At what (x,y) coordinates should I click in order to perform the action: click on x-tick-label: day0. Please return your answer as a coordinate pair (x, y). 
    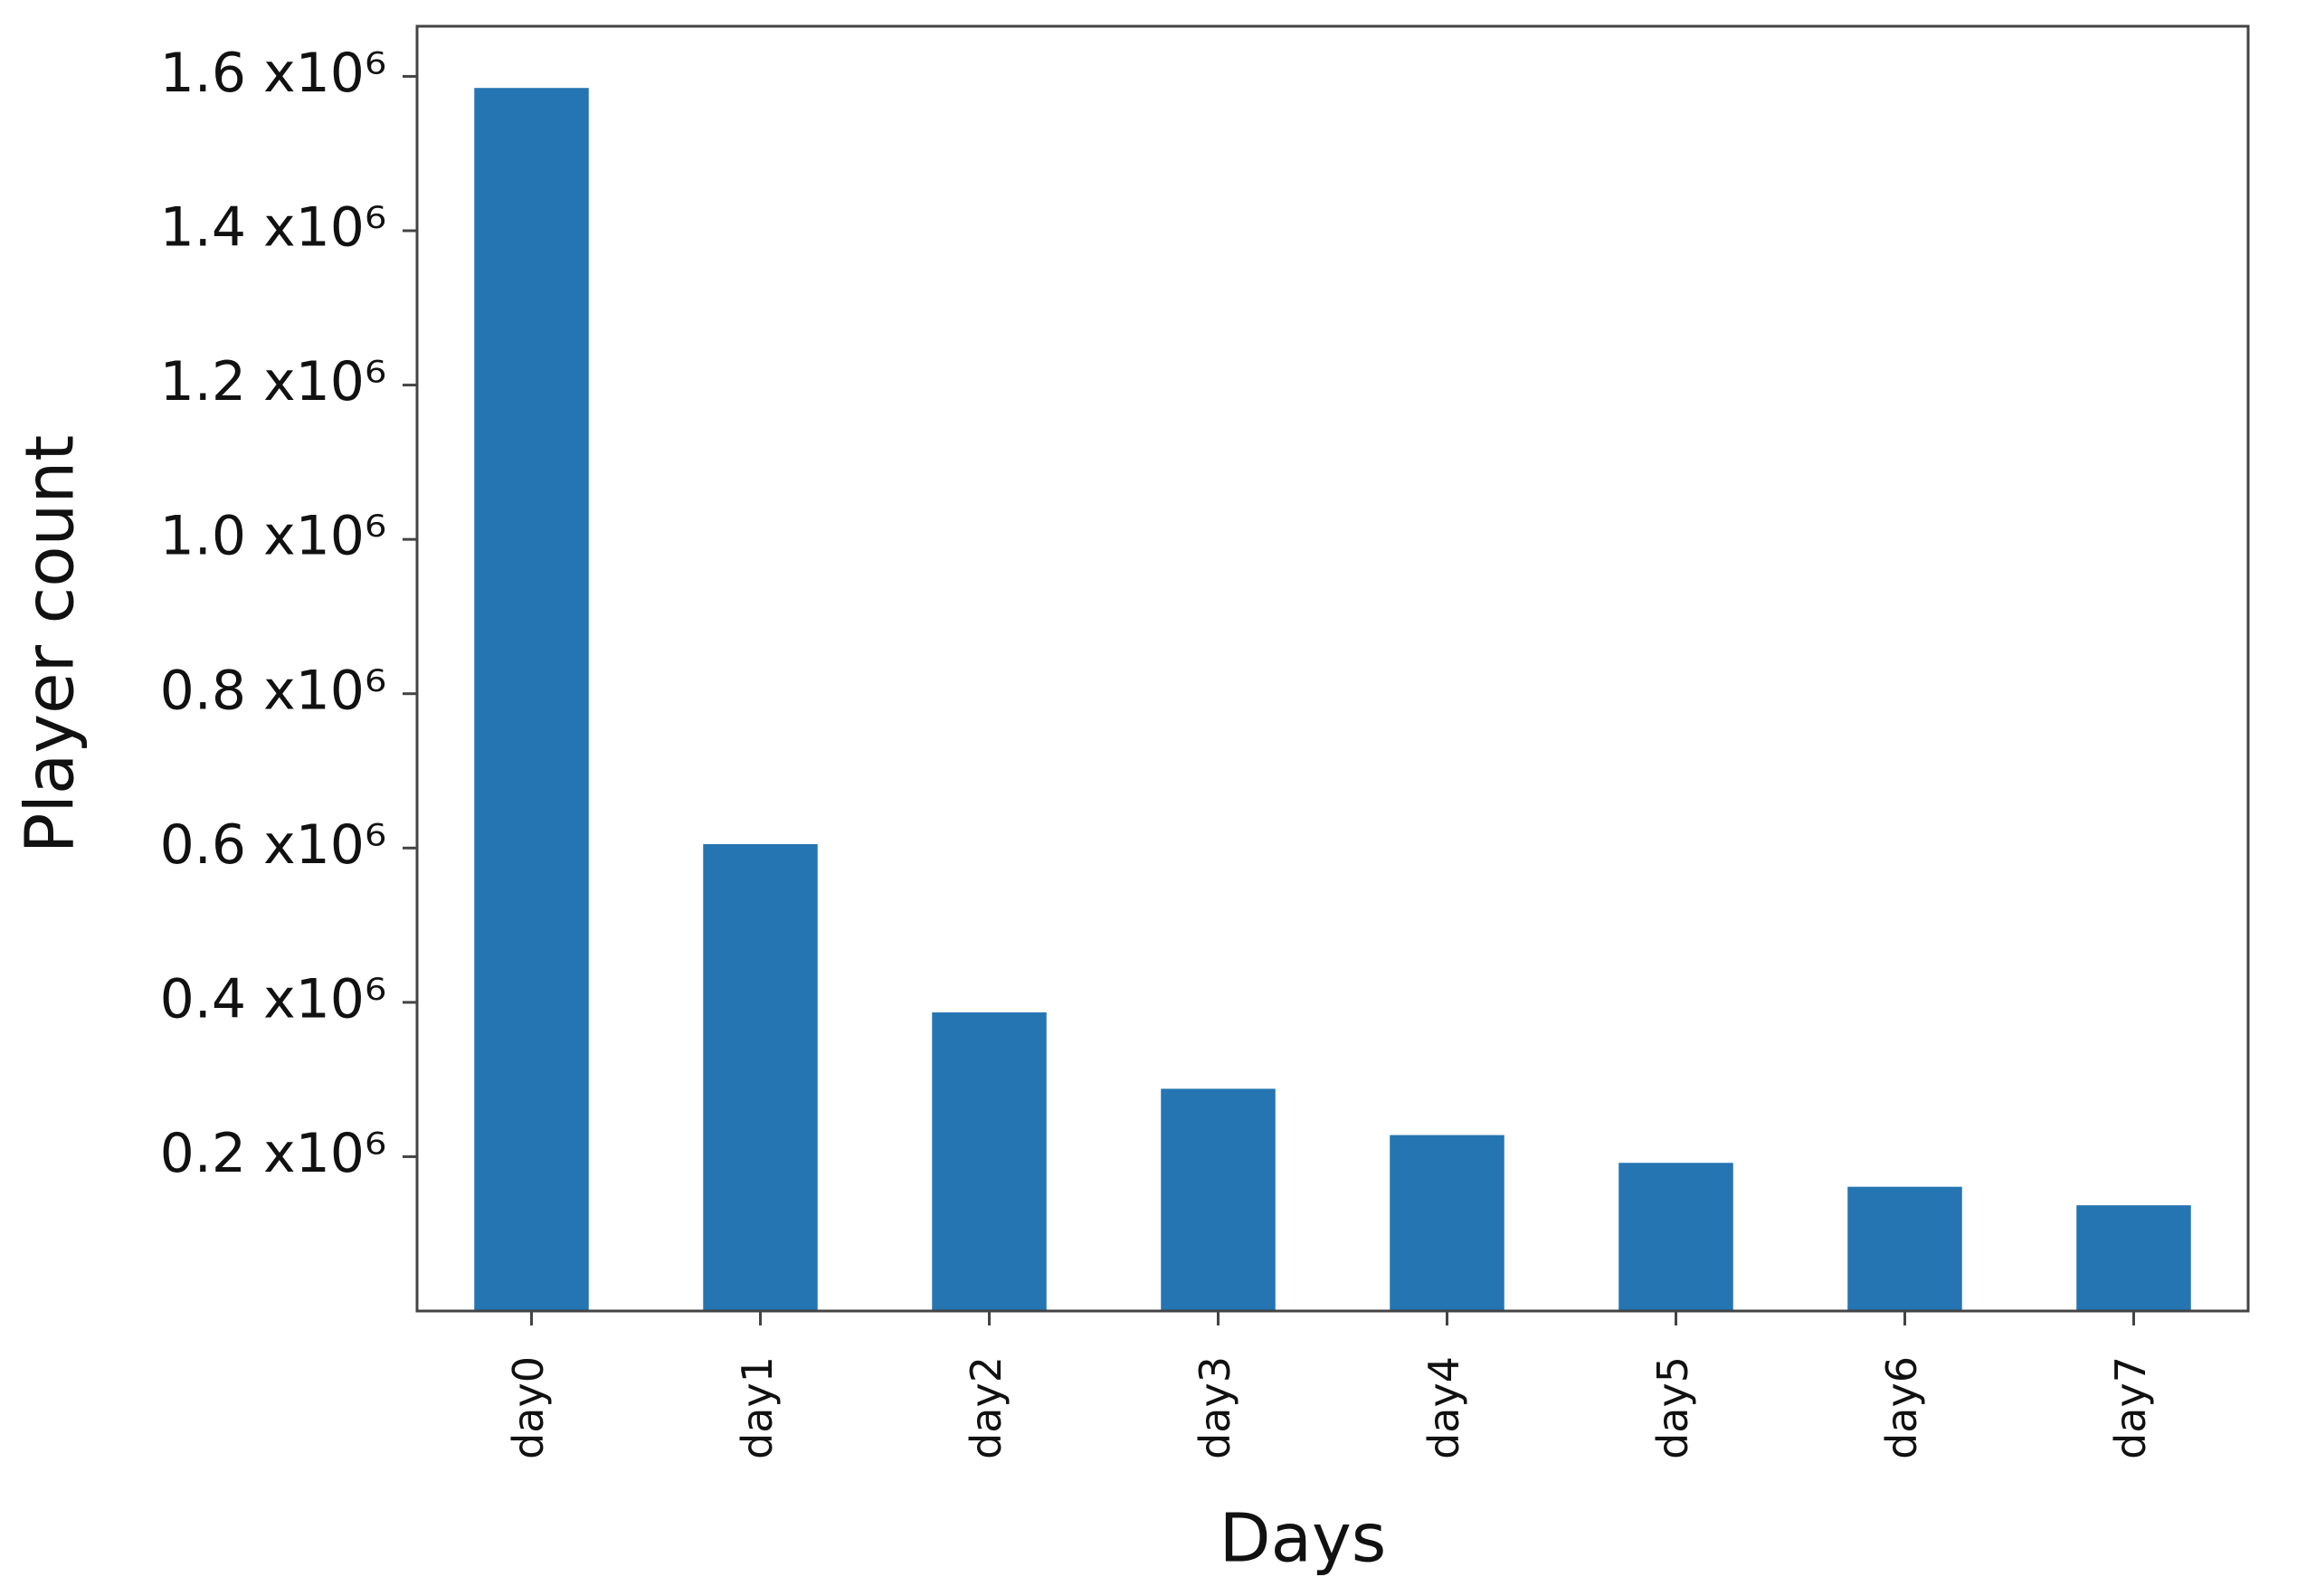
    Looking at the image, I should click on (529, 1408).